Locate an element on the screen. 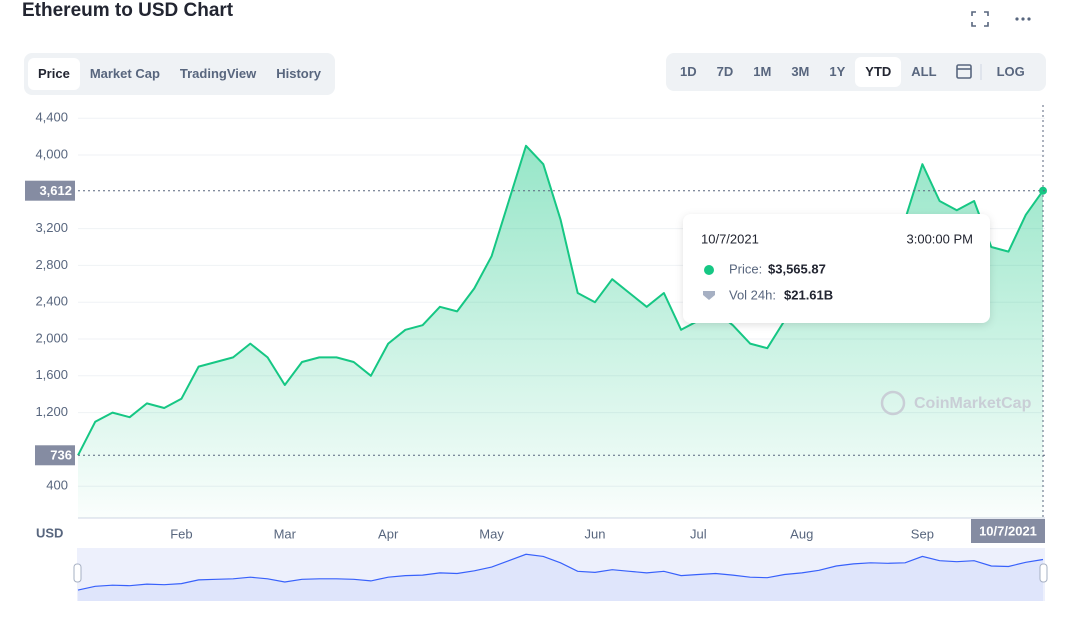 The height and width of the screenshot is (618, 1066). watermark-text: CoinMarketCap is located at coordinates (973, 403).